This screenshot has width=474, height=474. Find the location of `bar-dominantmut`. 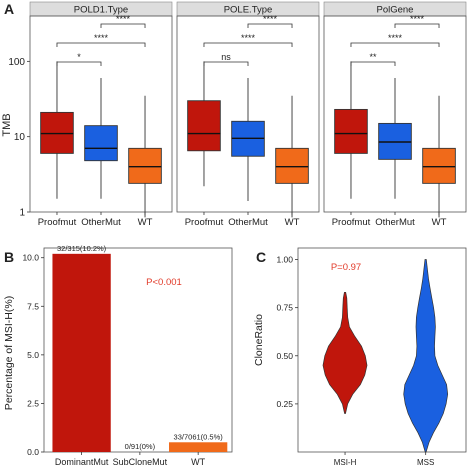

bar-dominantmut is located at coordinates (81, 352).